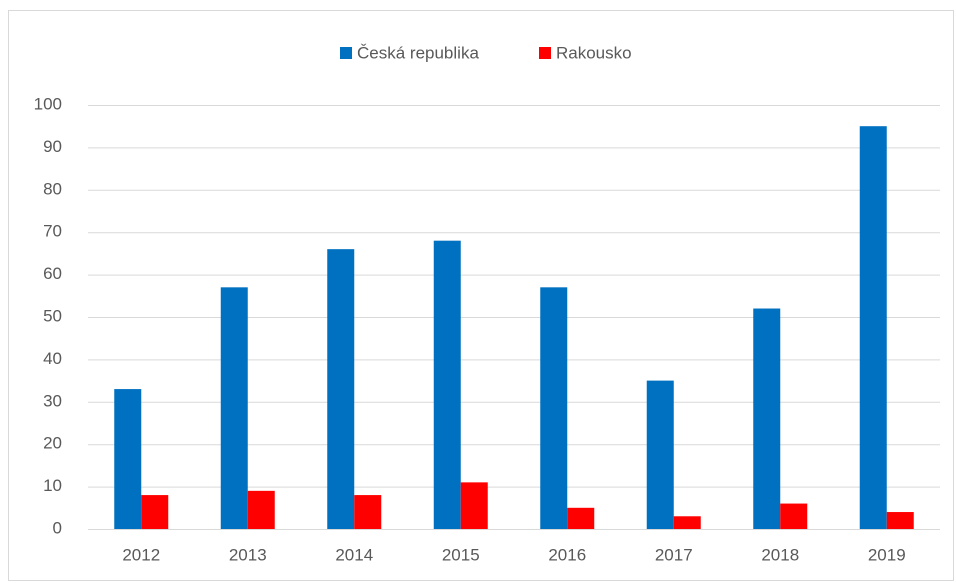 The height and width of the screenshot is (583, 956). I want to click on y-tick-label: 80, so click(52, 188).